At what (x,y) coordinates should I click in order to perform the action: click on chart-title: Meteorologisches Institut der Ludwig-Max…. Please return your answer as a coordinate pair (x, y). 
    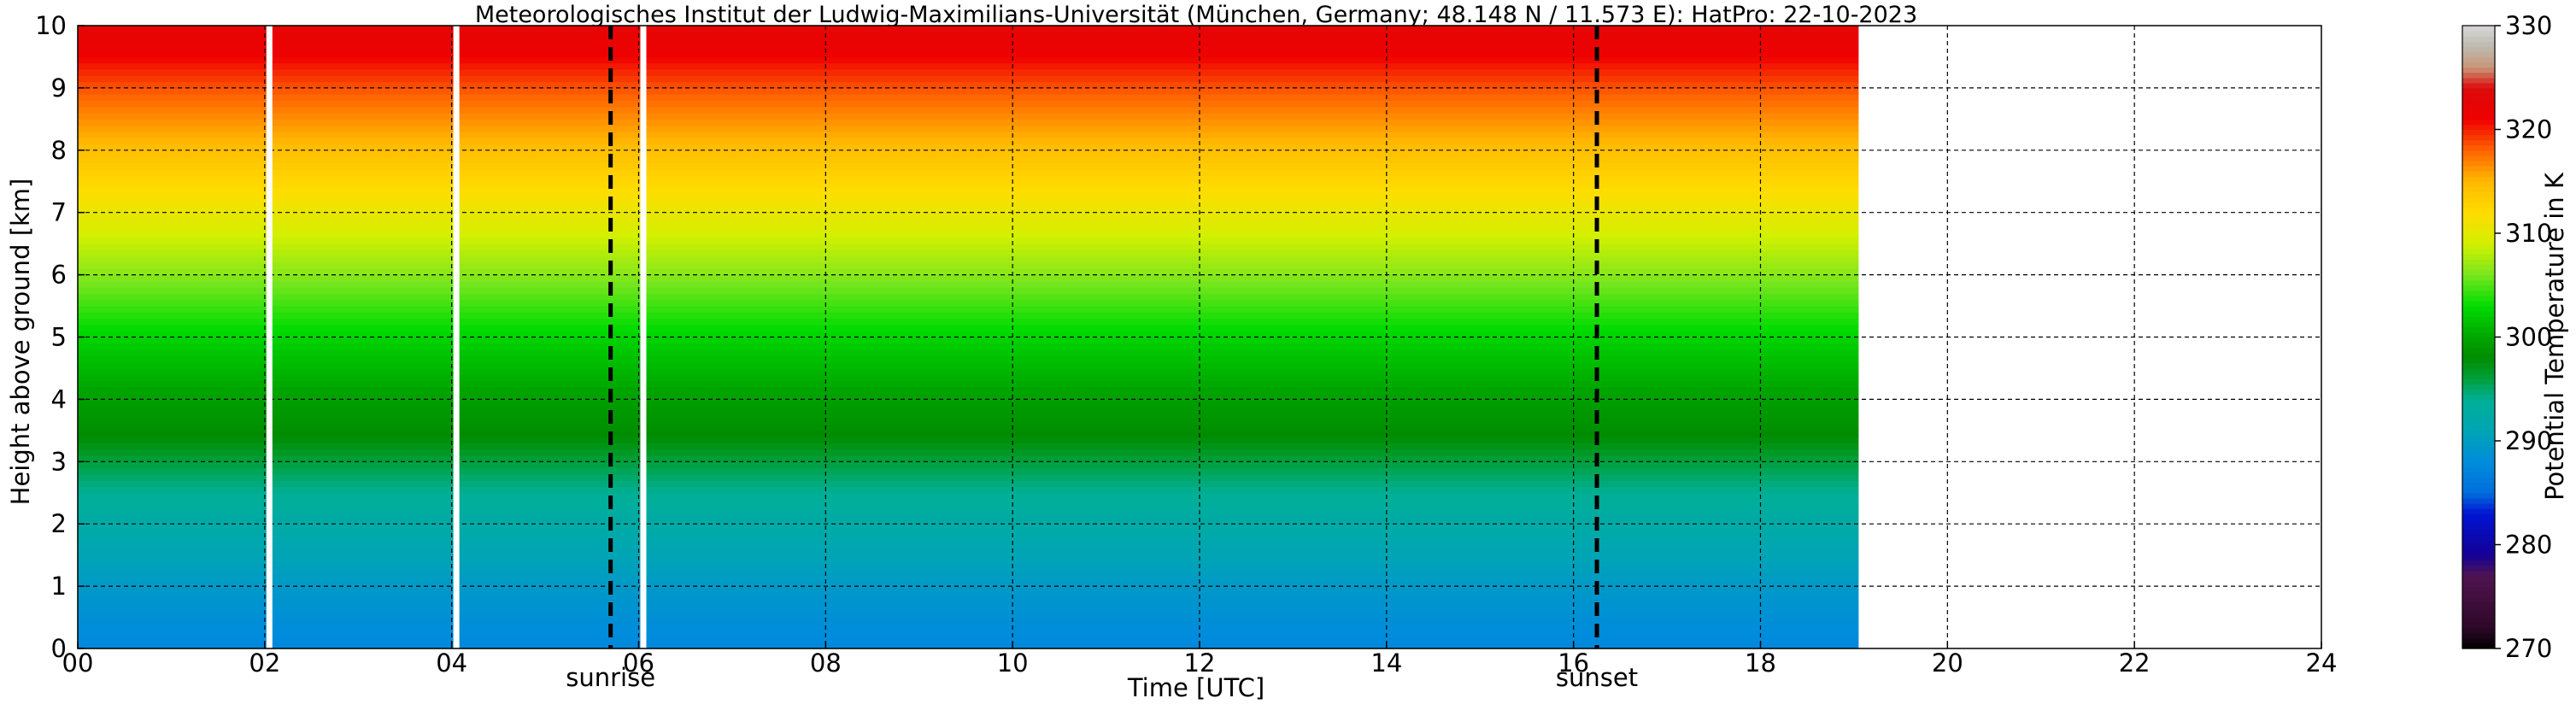
    Looking at the image, I should click on (1196, 15).